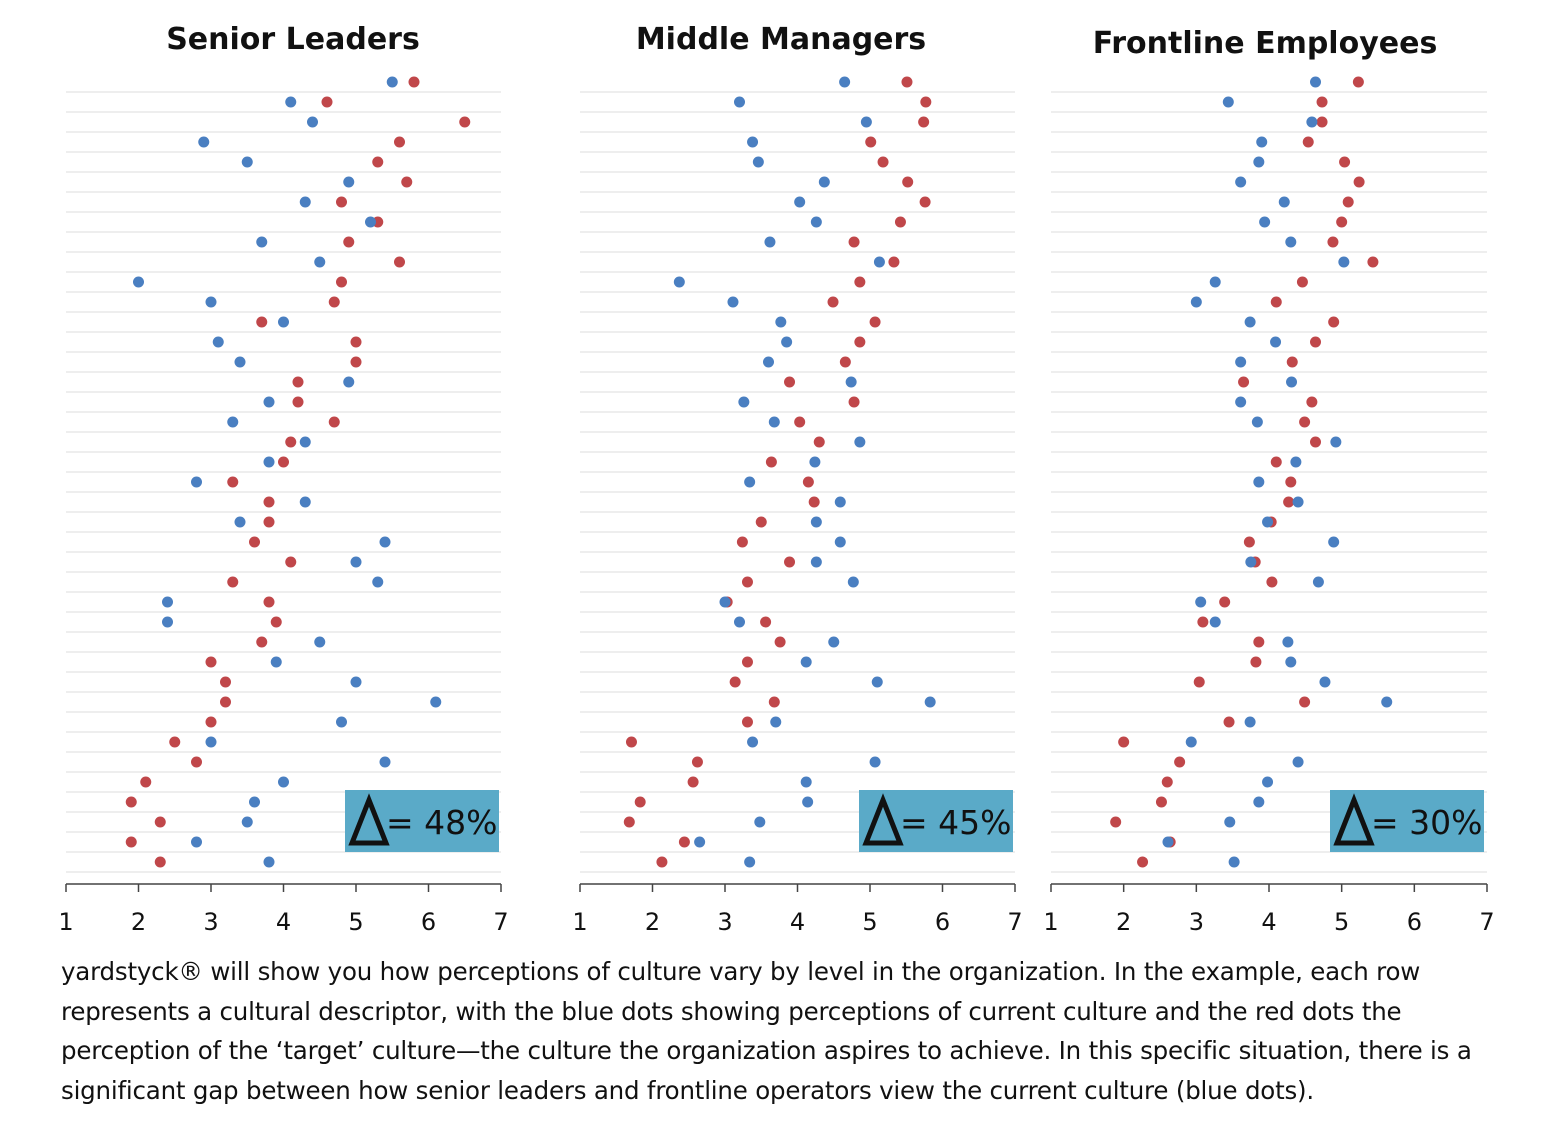 Image resolution: width=1564 pixels, height=1144 pixels. I want to click on delta-icon, so click(369, 819).